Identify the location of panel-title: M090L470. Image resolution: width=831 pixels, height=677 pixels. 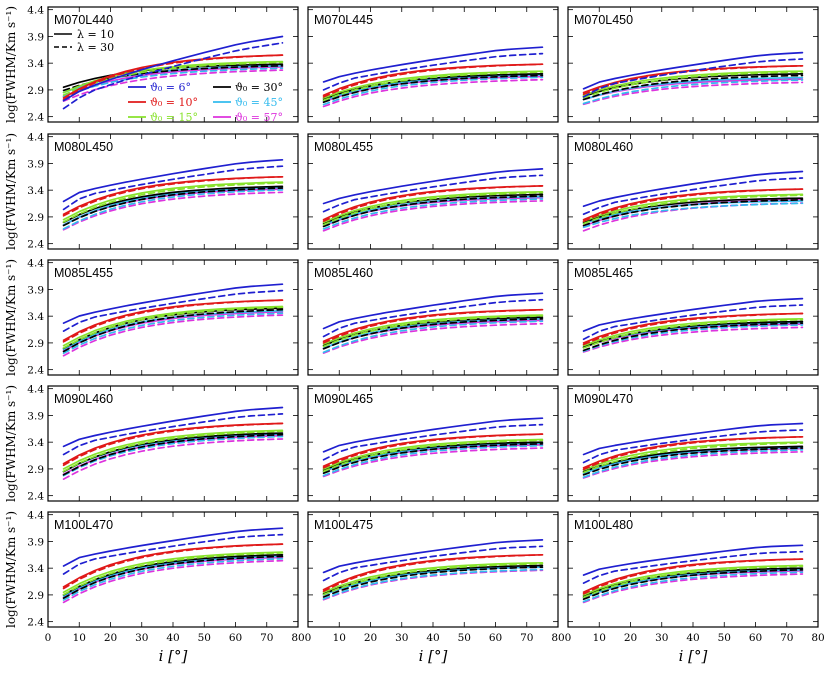
(603, 399).